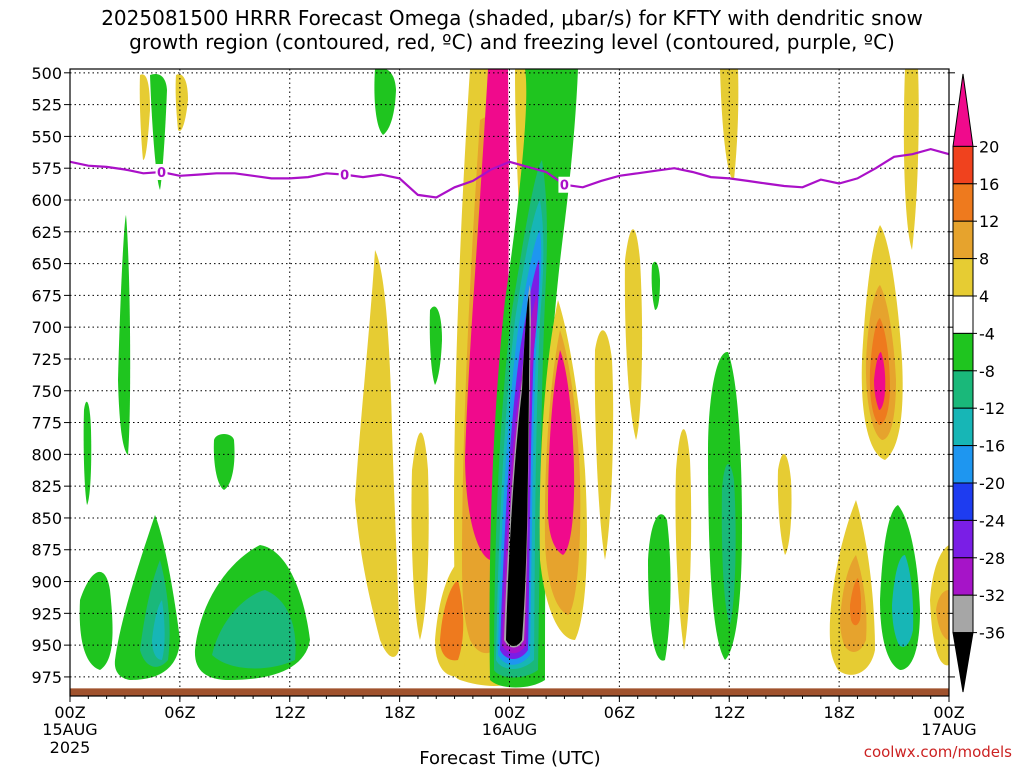 This screenshot has height=768, width=1024. Describe the element at coordinates (46, 613) in the screenshot. I see `y-tick-label: 925` at that location.